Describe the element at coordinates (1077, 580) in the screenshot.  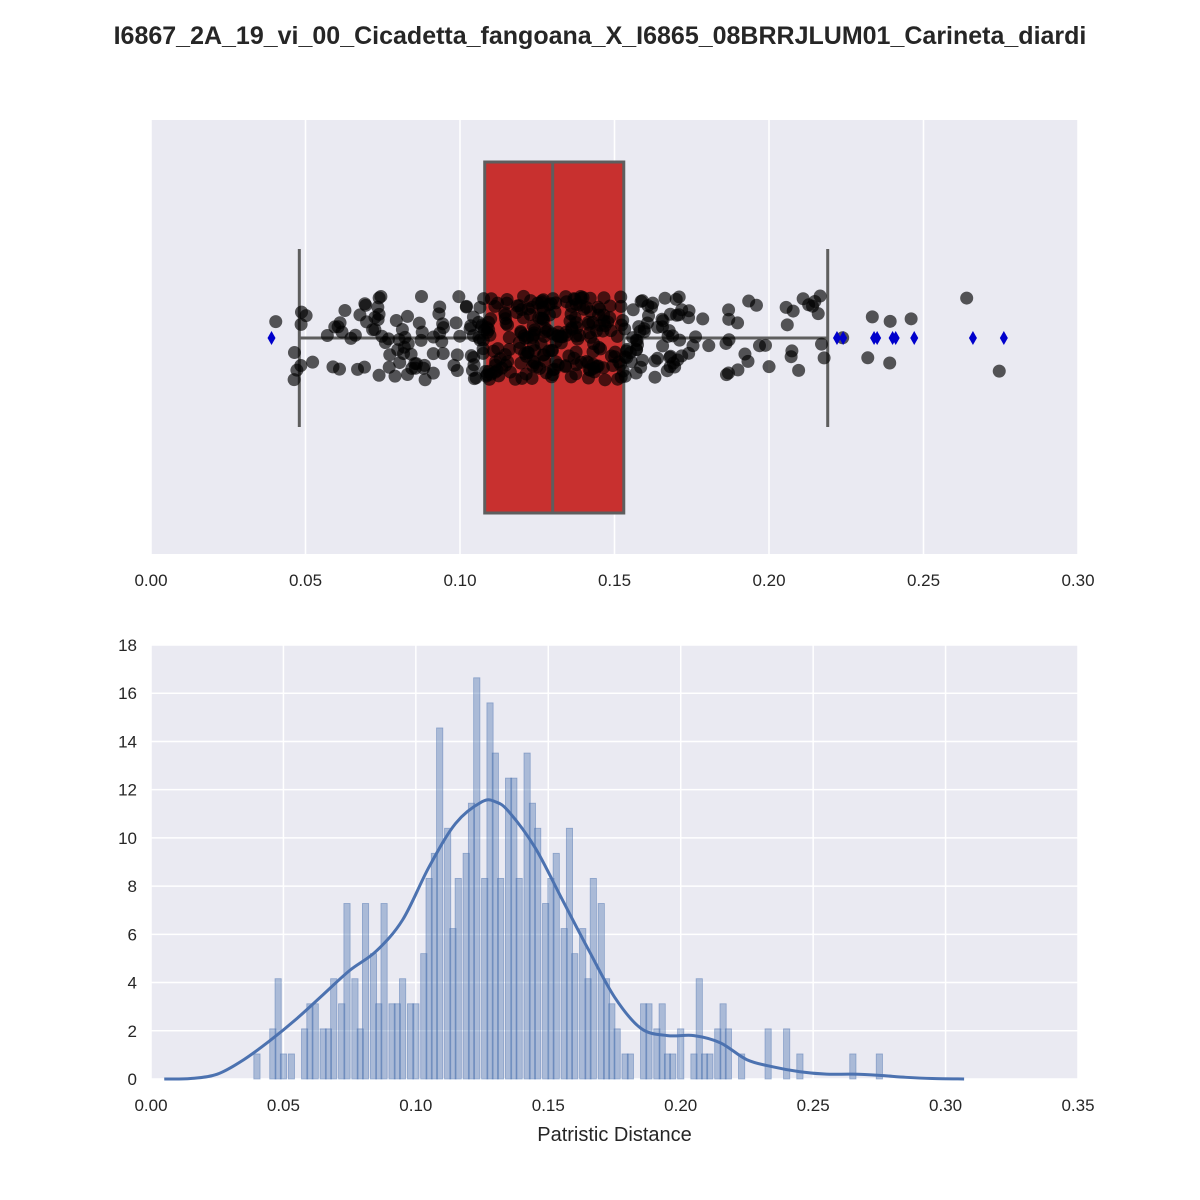
I see `box-x-tick-label: 0.30` at that location.